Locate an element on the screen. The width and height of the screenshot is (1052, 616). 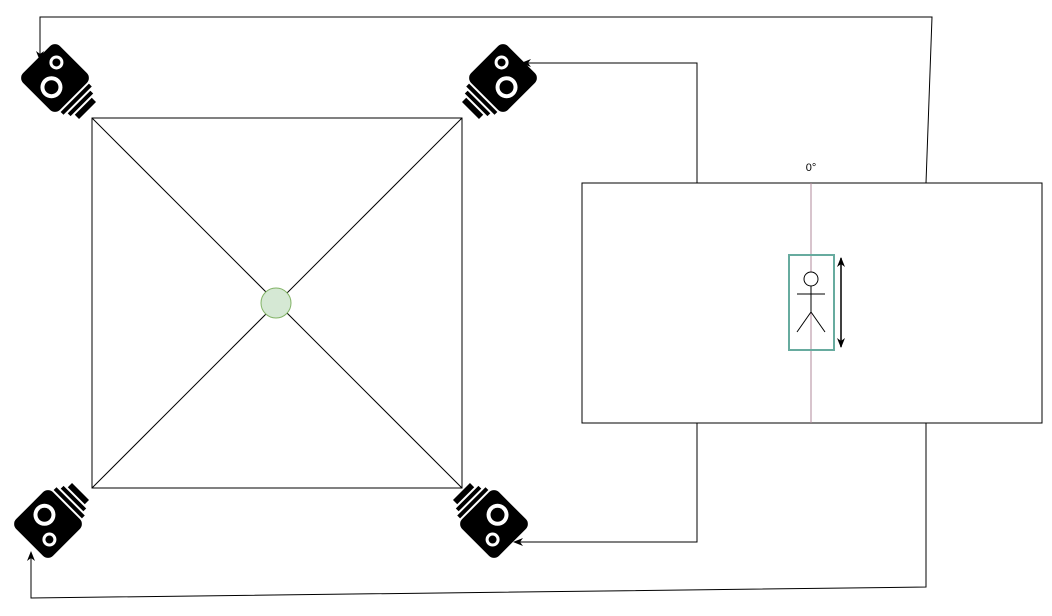
stick-figure-icon is located at coordinates (811, 302).